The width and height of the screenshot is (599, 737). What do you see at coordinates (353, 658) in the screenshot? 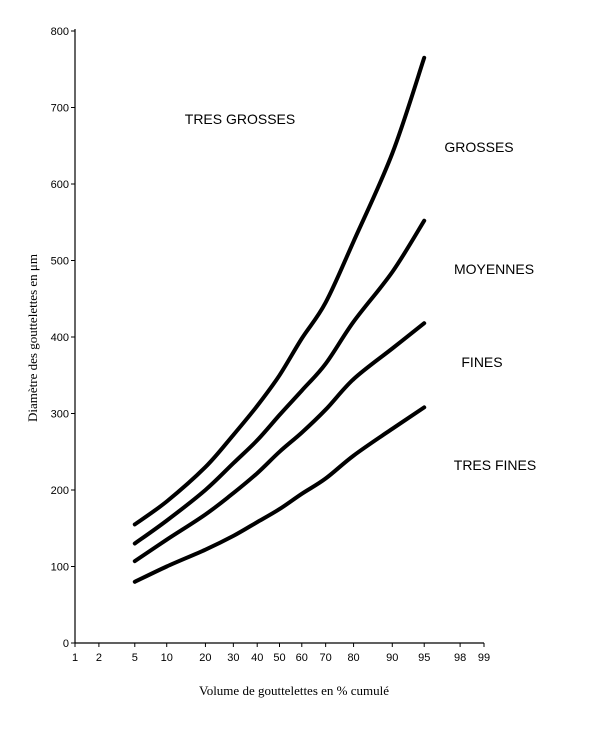
I see `x-tick-label: 80` at bounding box center [353, 658].